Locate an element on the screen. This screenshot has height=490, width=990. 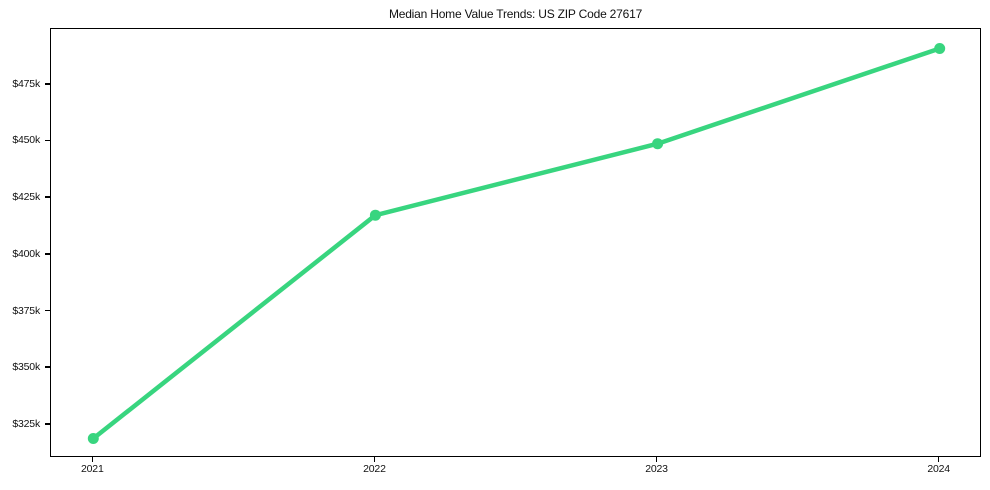
ytick-mark-450k is located at coordinates (47, 140).